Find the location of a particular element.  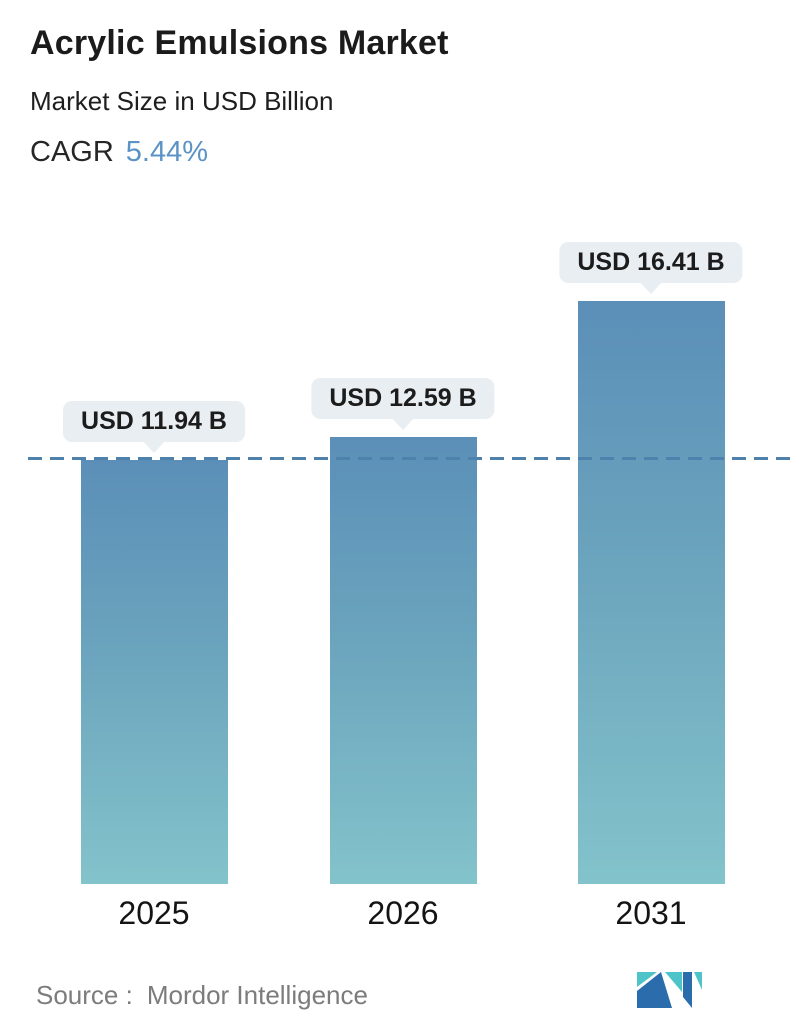

logo-blue-diagonal is located at coordinates (654, 990).